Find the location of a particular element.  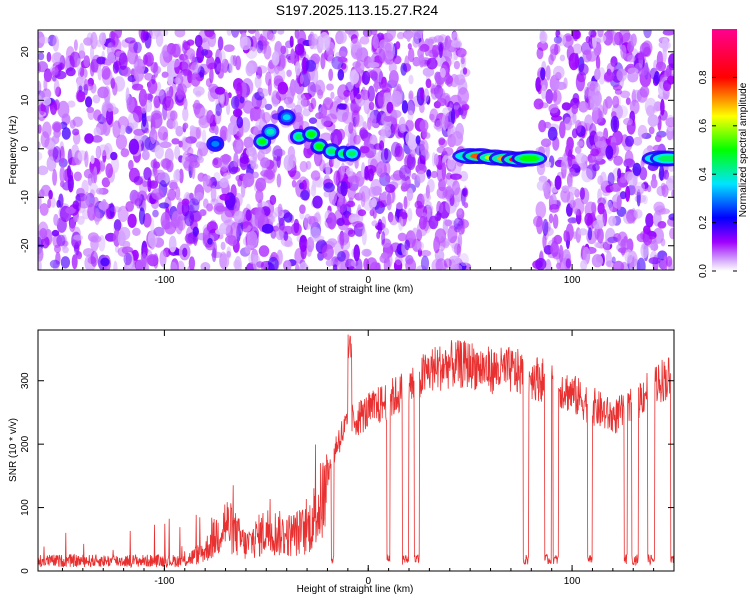

spectrogram-y-tick-label: 0 is located at coordinates (25, 149).